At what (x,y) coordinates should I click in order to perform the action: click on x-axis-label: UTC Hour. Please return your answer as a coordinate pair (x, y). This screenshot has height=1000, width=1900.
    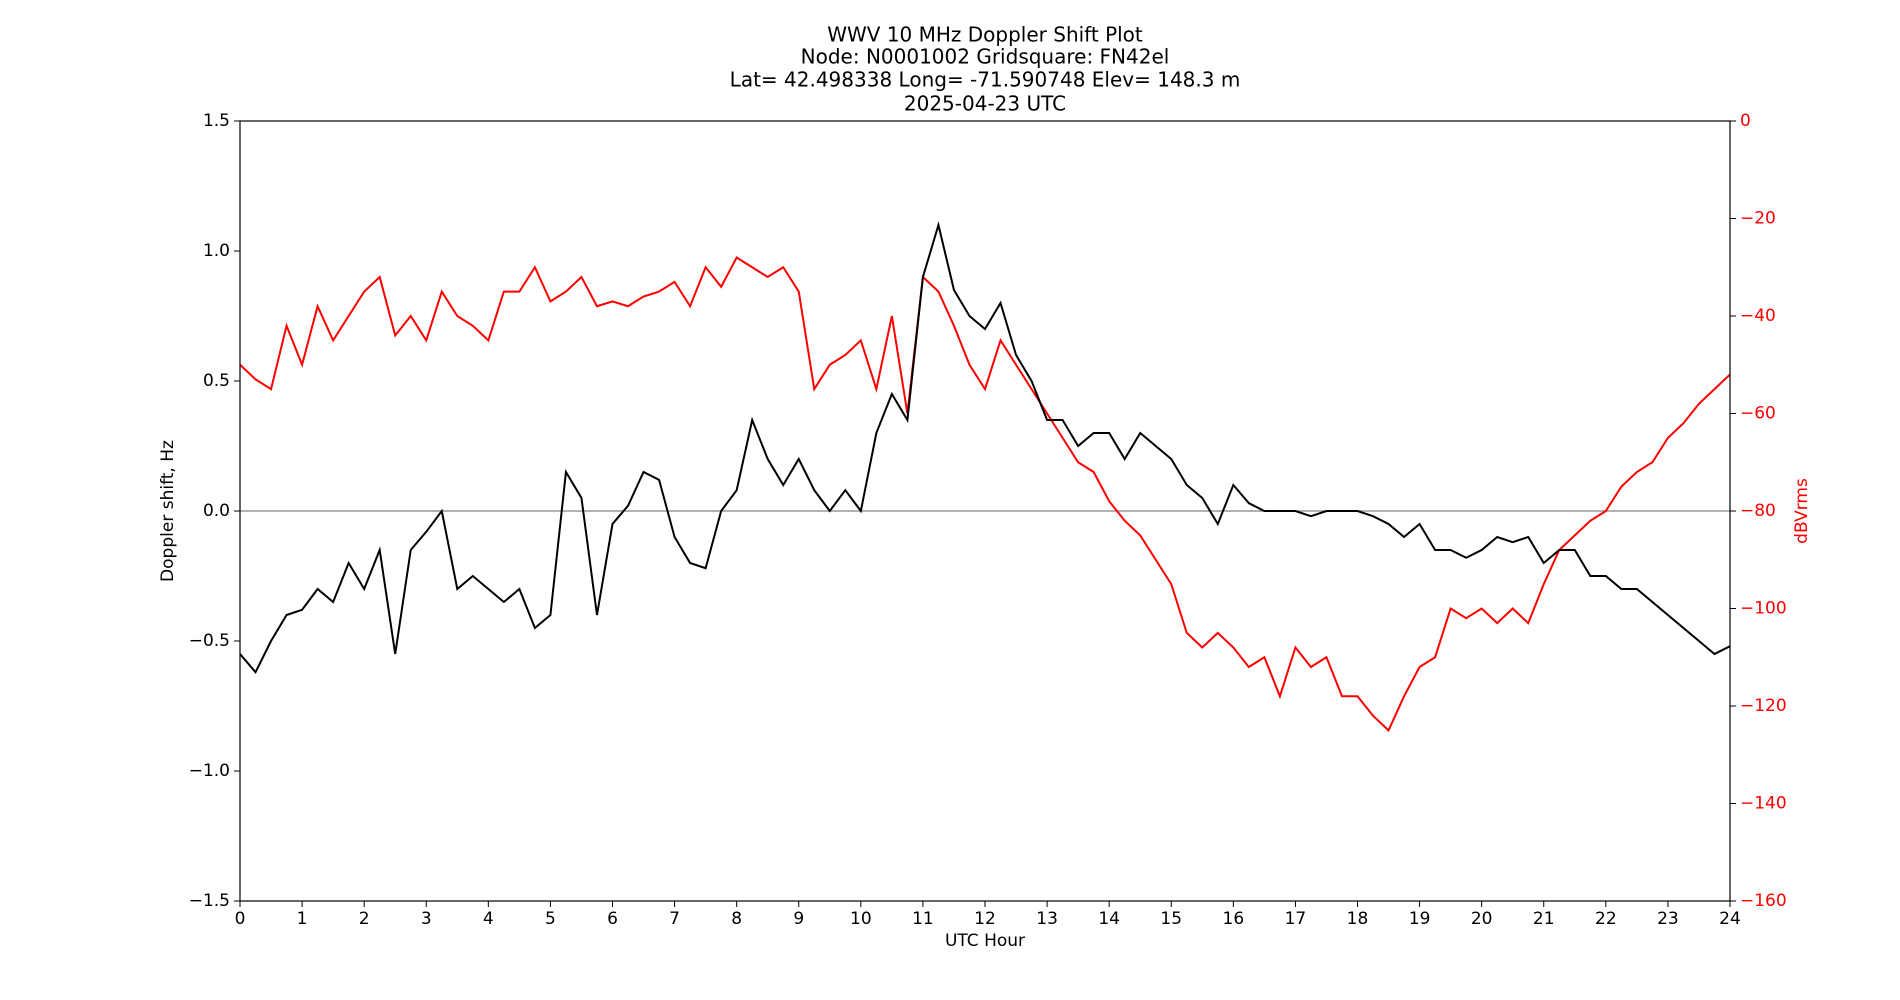
    Looking at the image, I should click on (985, 941).